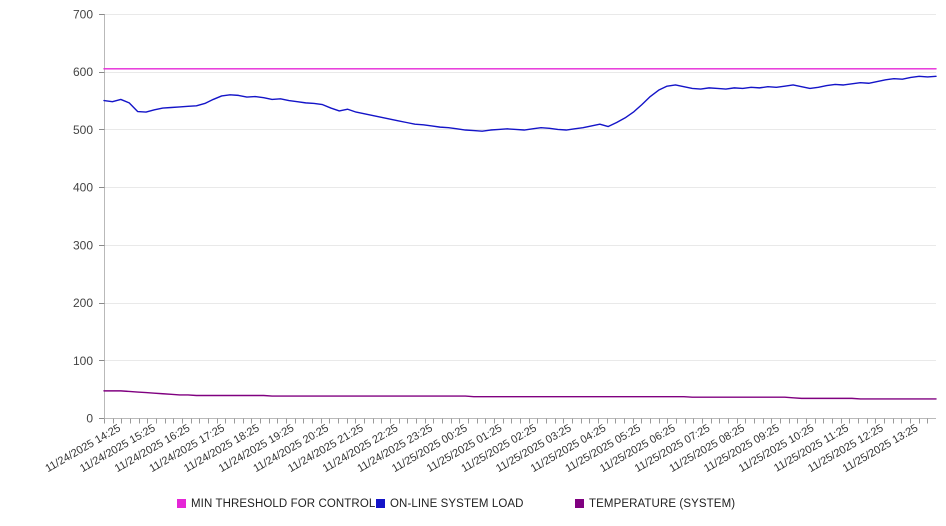  Describe the element at coordinates (83, 72) in the screenshot. I see `y-tick-label: 600` at that location.